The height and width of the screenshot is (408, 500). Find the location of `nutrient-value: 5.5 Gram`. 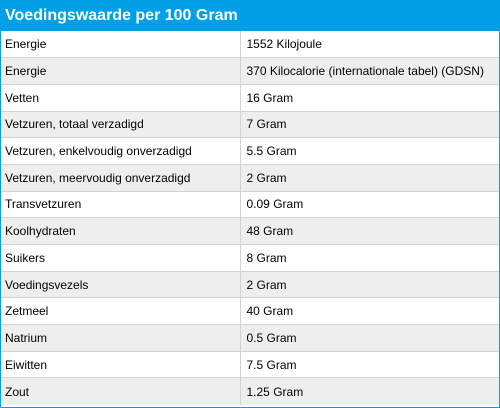

nutrient-value: 5.5 Gram is located at coordinates (369, 151).